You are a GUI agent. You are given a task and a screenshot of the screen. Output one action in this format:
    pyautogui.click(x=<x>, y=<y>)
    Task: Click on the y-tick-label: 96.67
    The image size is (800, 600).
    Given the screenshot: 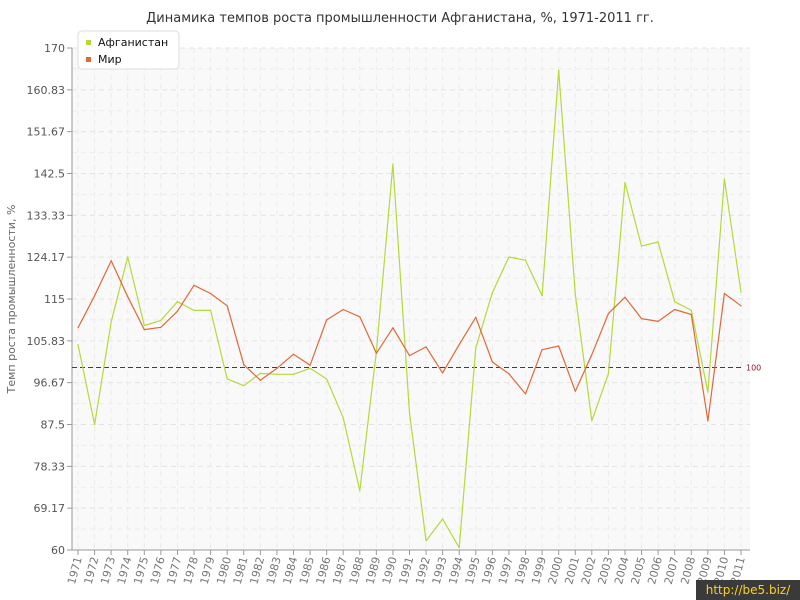 What is the action you would take?
    pyautogui.click(x=50, y=383)
    